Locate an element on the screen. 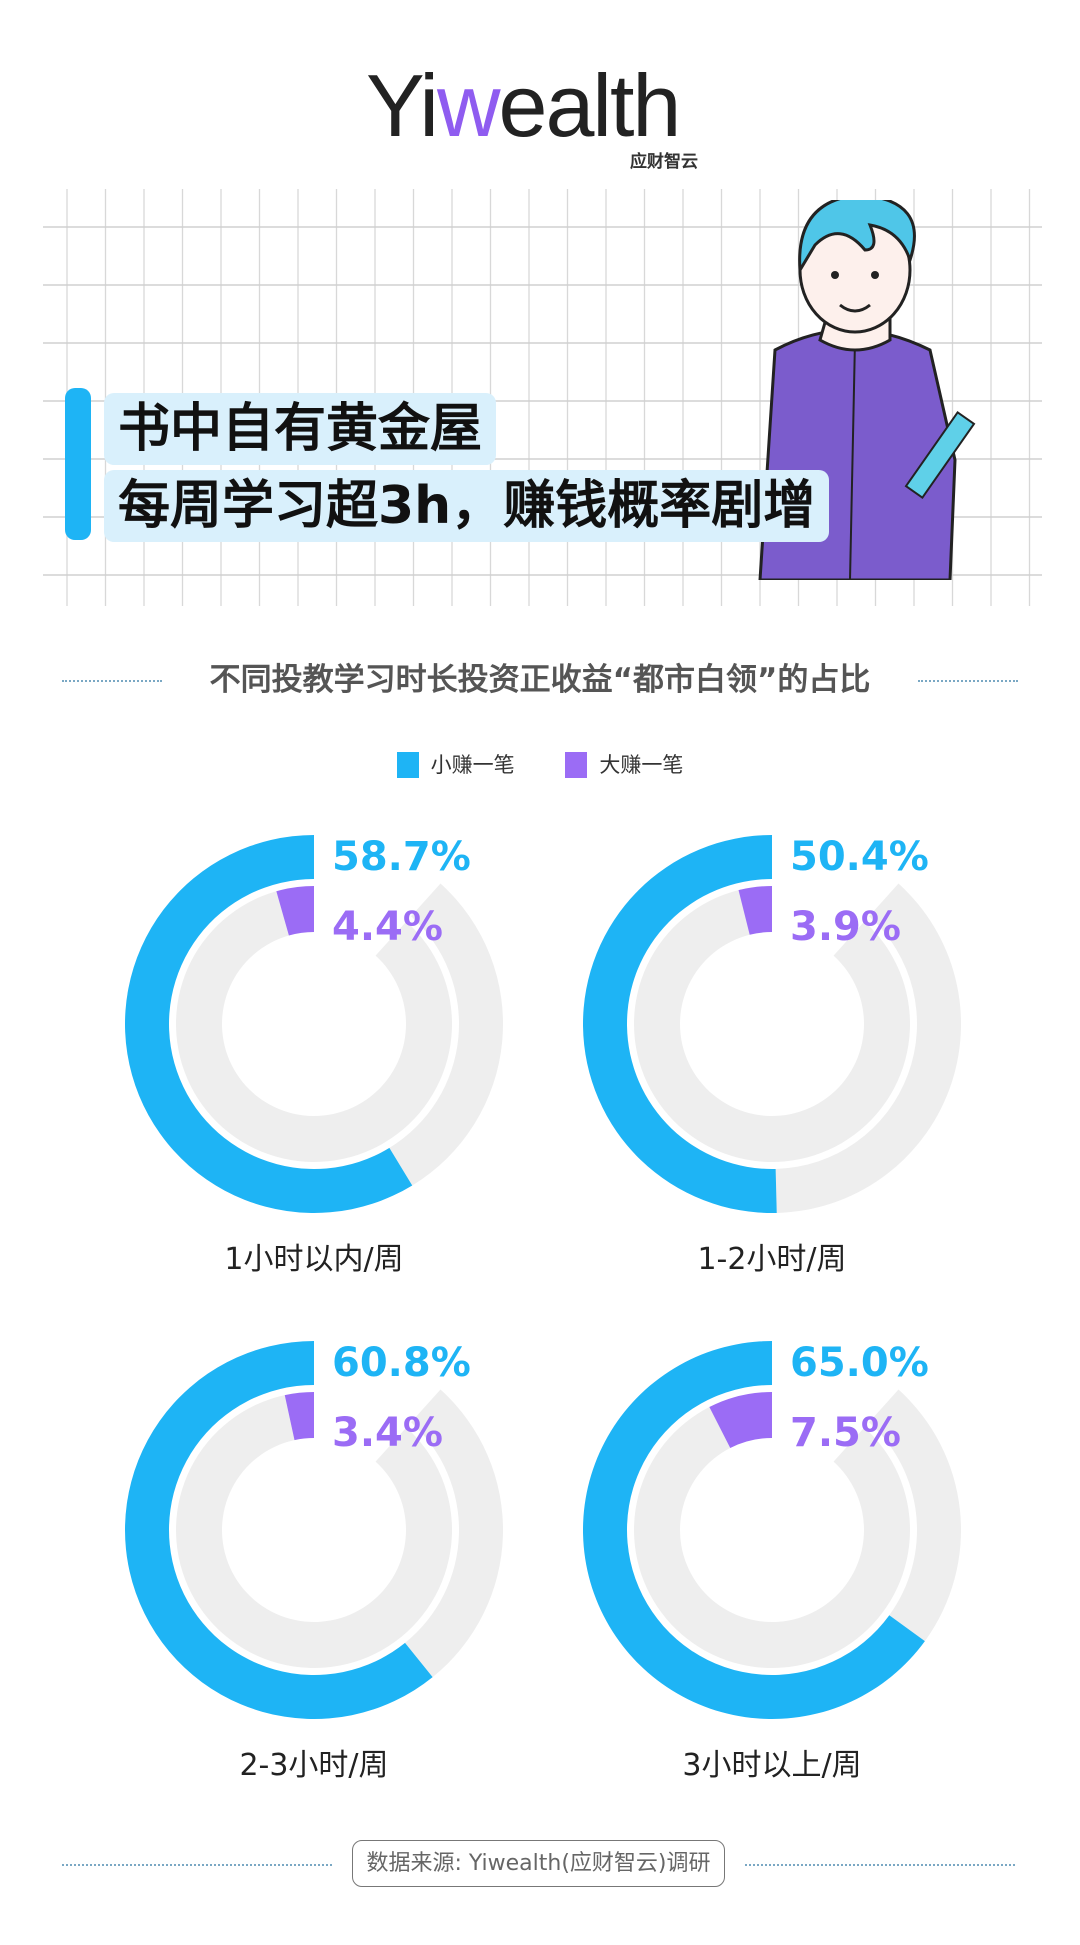 This screenshot has width=1080, height=1945. logo-text-w: w is located at coordinates (468, 106).